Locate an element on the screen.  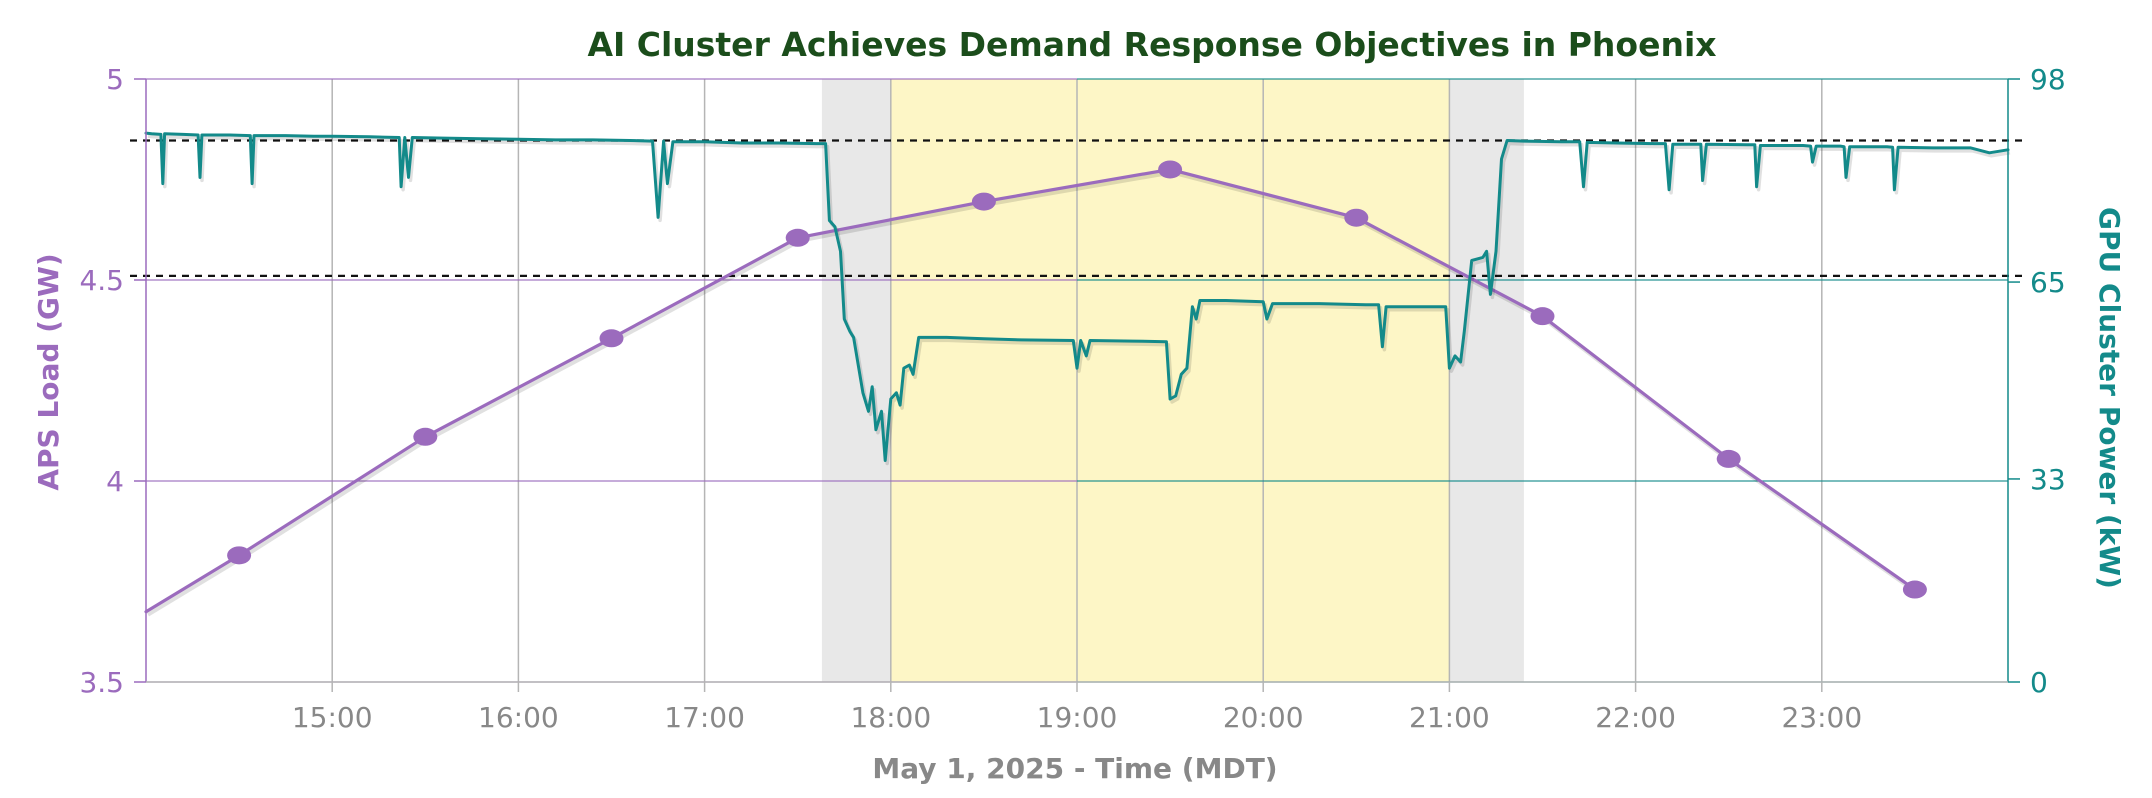
y-right-tick-label: 33 is located at coordinates (2048, 479).